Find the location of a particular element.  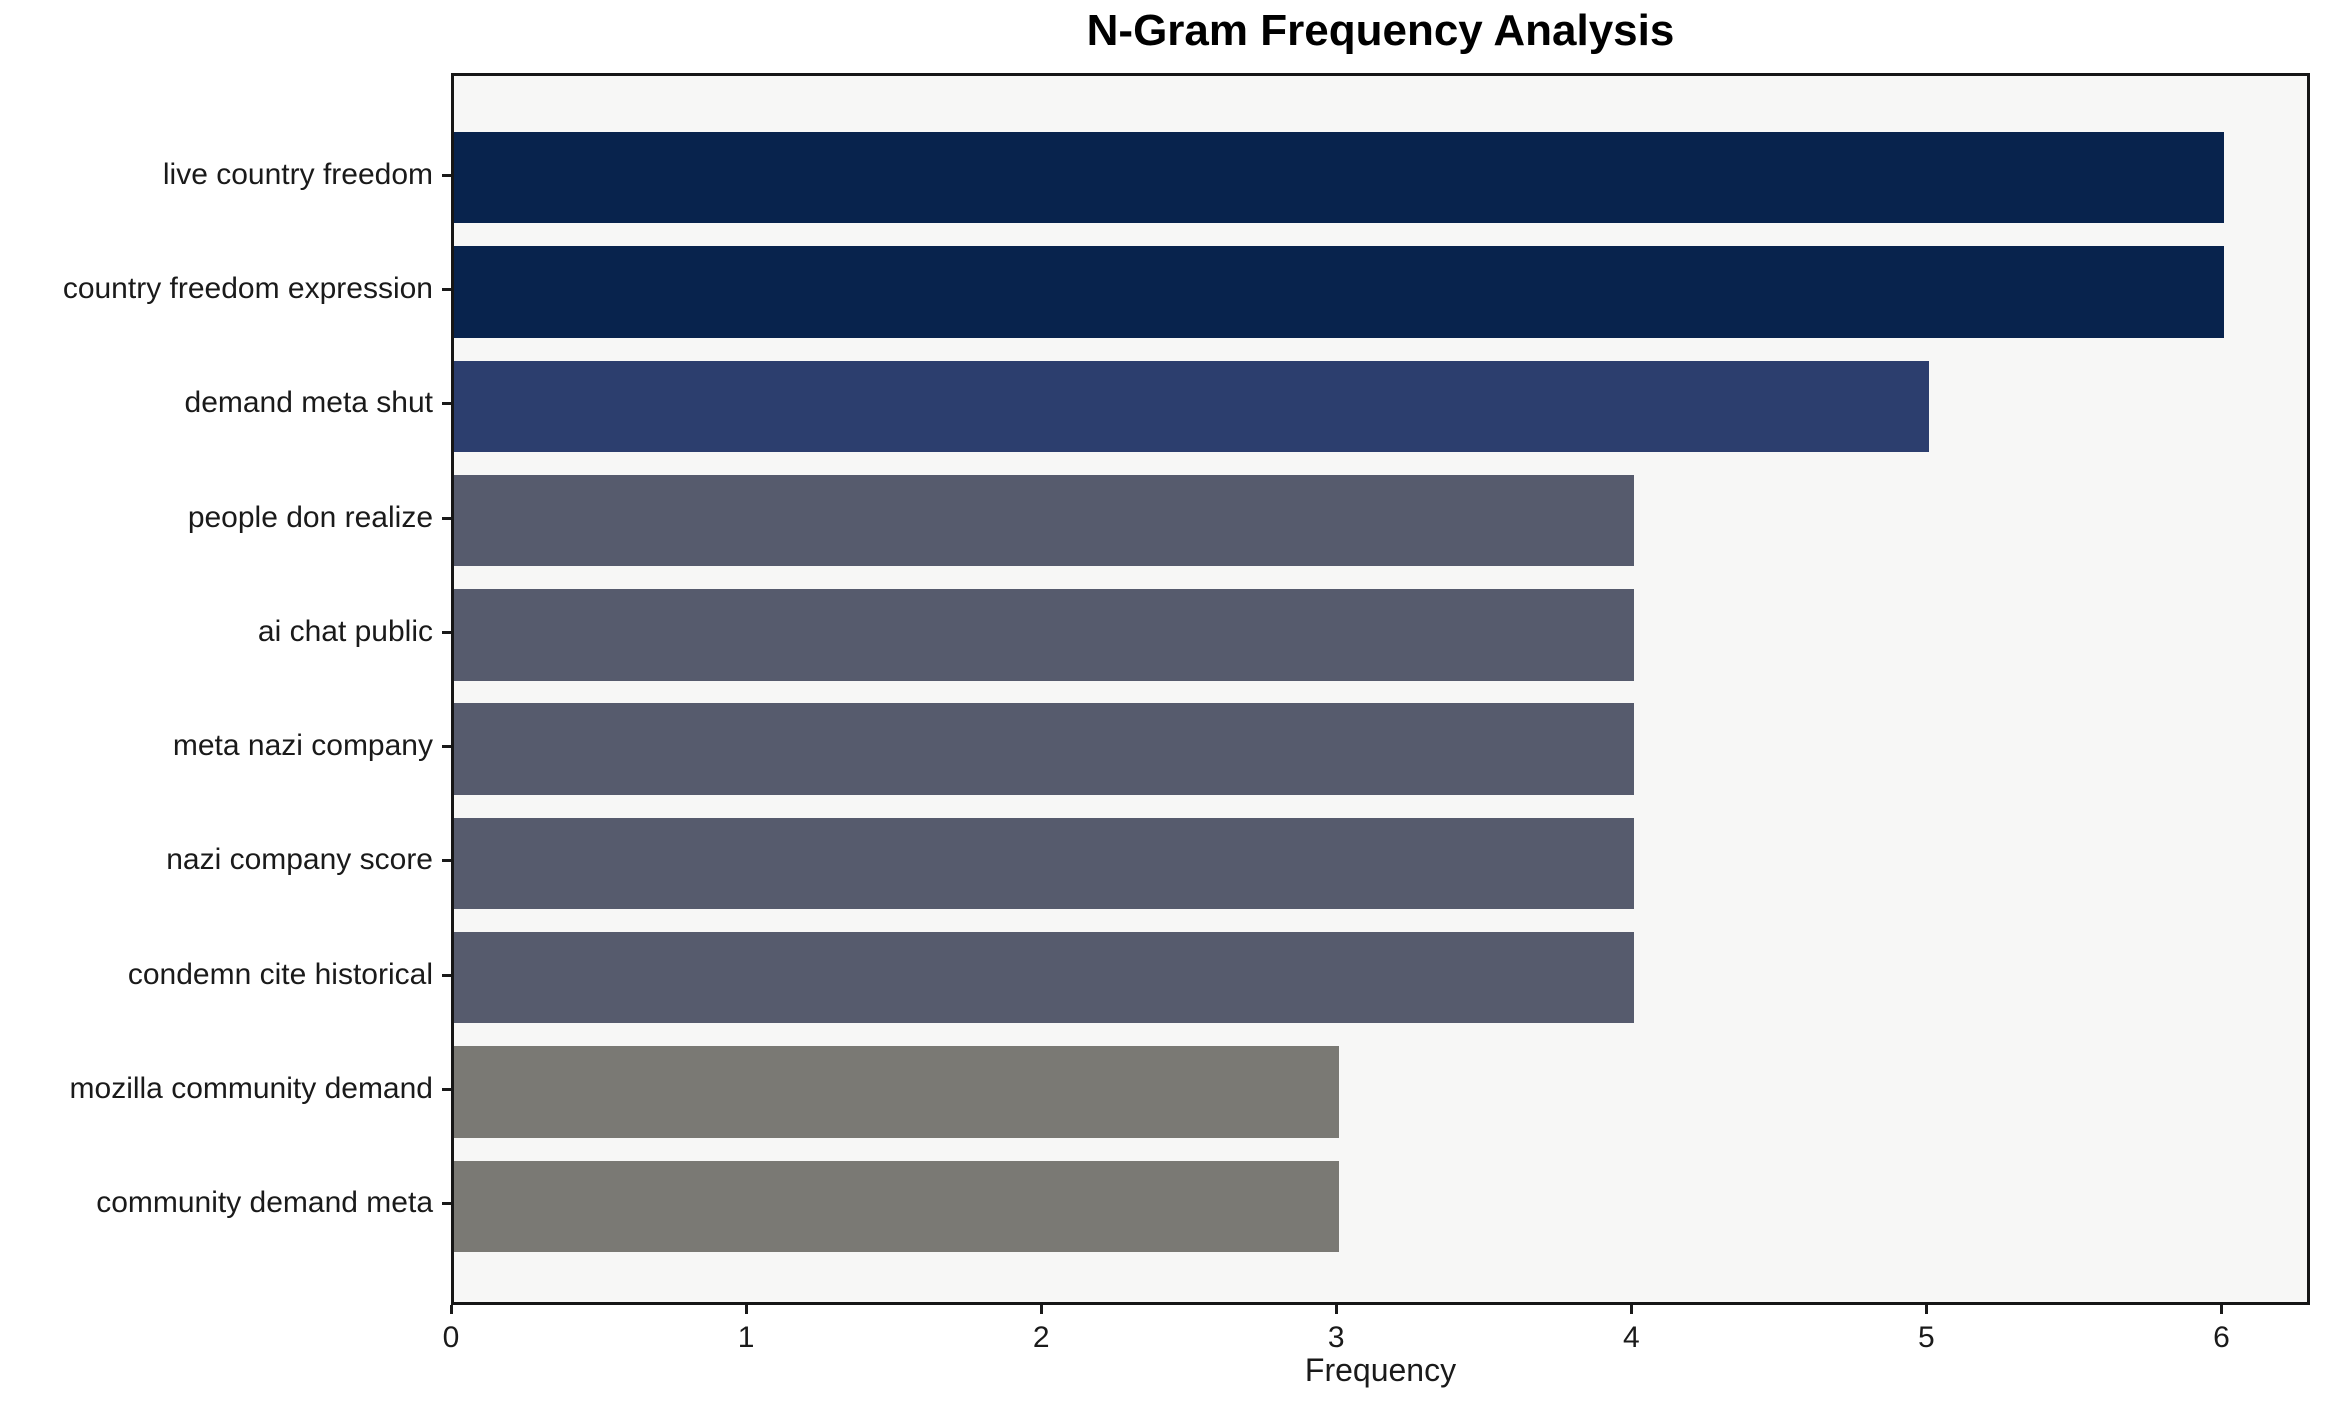

y-axis-label: country freedom expression is located at coordinates (247, 288).